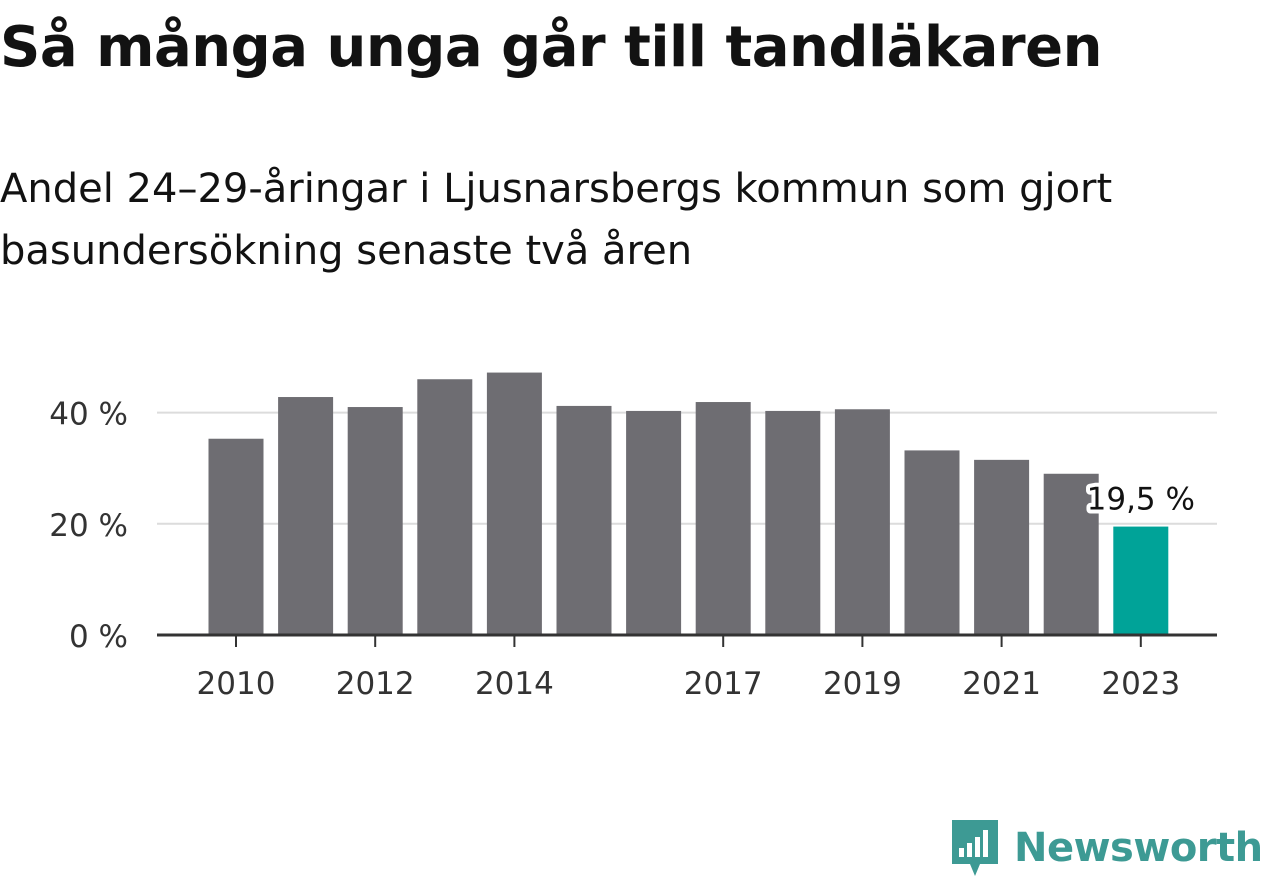  I want to click on bar-2017, so click(723, 518).